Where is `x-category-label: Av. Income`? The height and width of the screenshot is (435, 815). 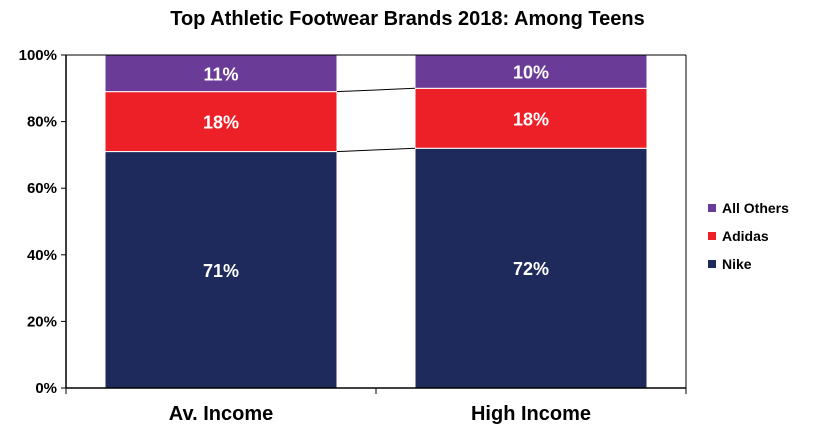
x-category-label: Av. Income is located at coordinates (221, 414).